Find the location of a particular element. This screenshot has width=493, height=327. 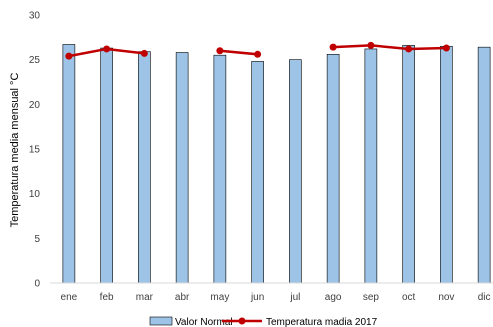

y-axis-title: Temperatura media mensual °C is located at coordinates (15, 150).